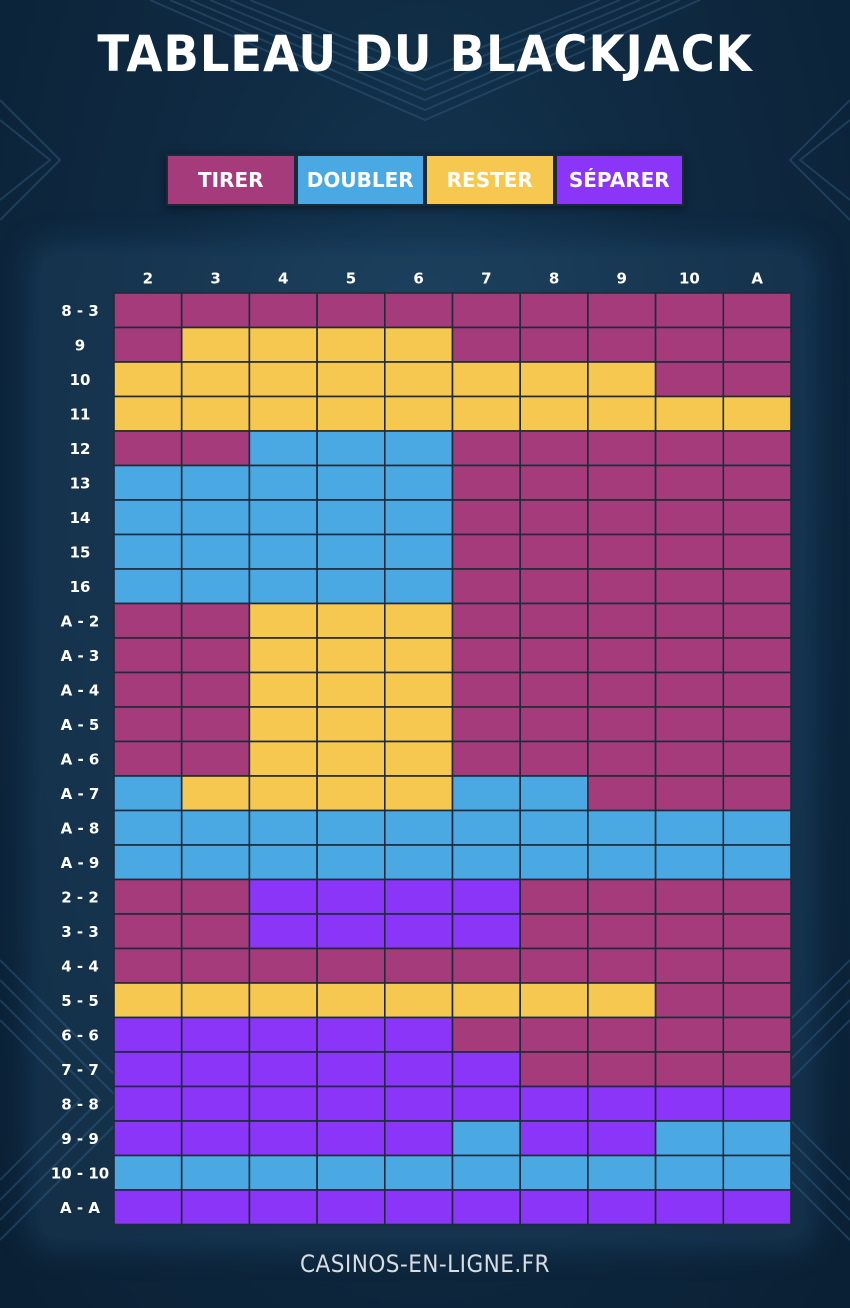  Describe the element at coordinates (80, 828) in the screenshot. I see `row-label: A - 8` at that location.